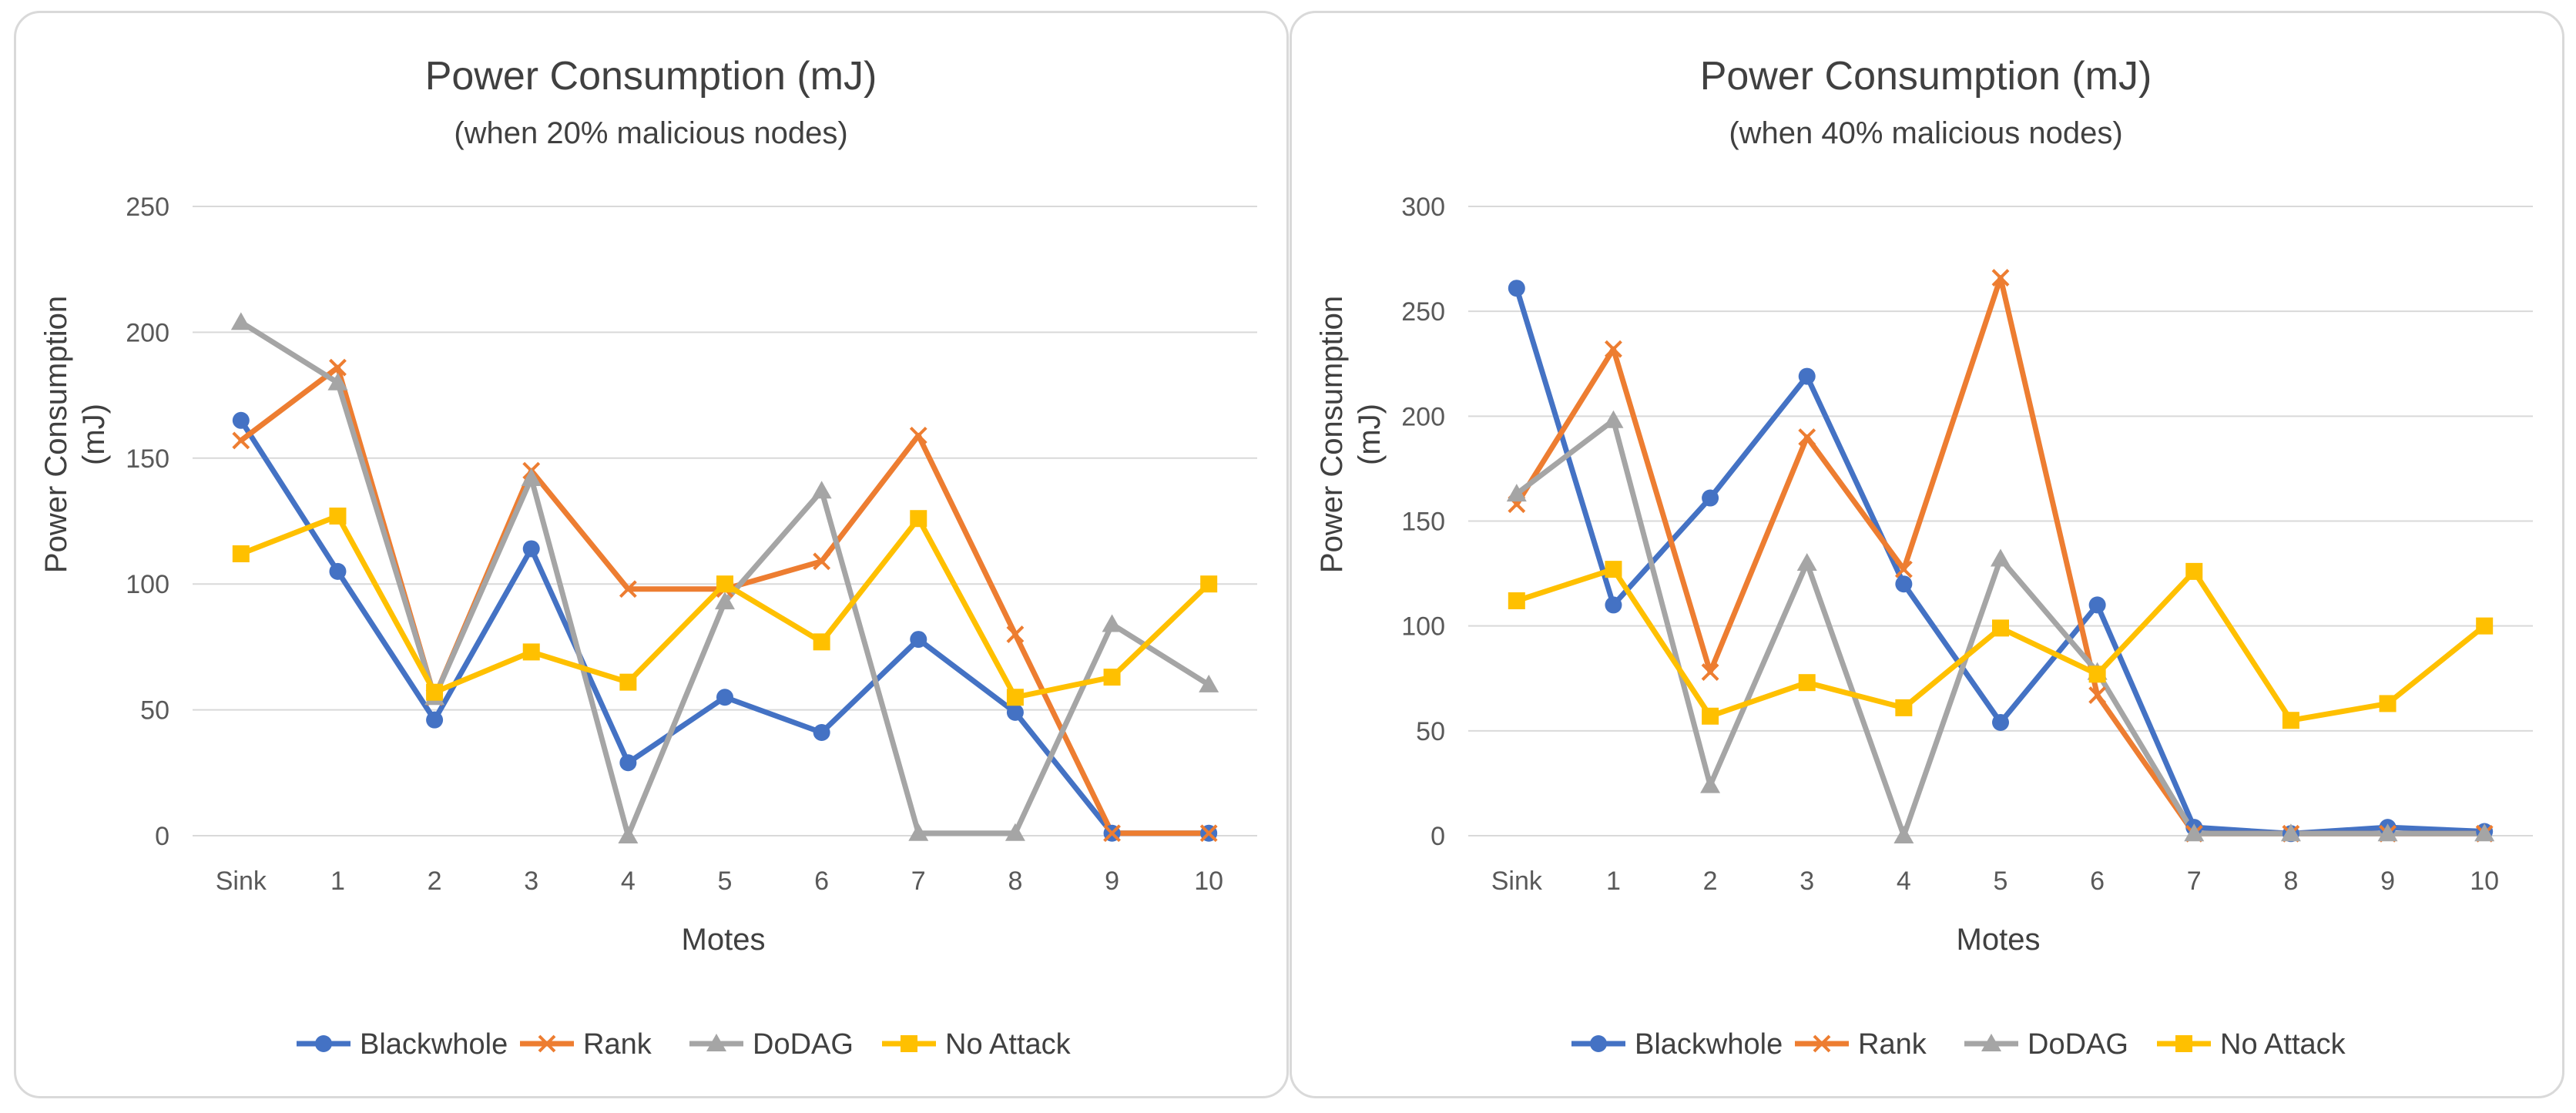 The image size is (2576, 1113). What do you see at coordinates (1332, 435) in the screenshot?
I see `y-axis-label-line1: Power Consumption` at bounding box center [1332, 435].